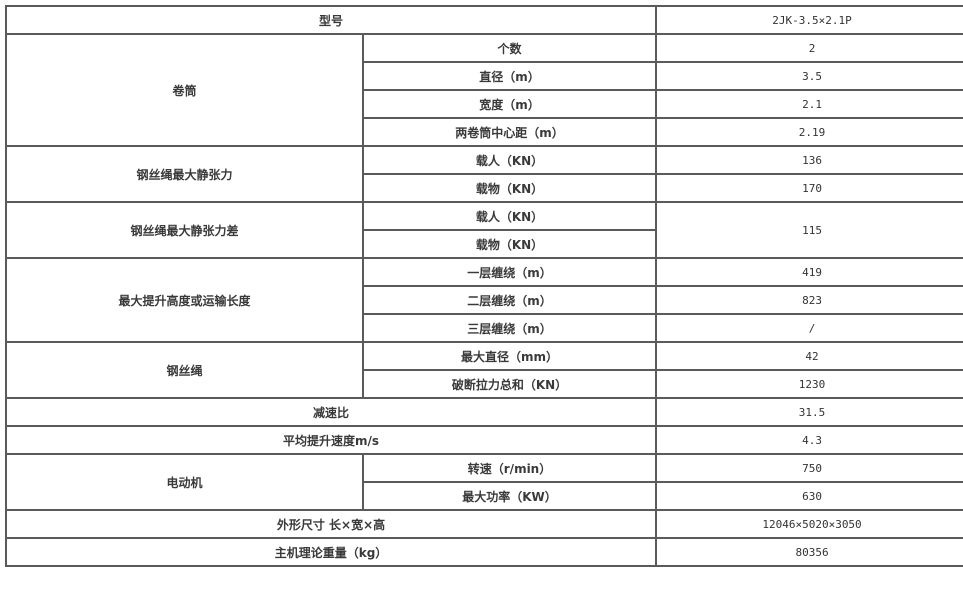 This screenshot has width=963, height=607. What do you see at coordinates (809, 412) in the screenshot?
I see `row-value: 31.5` at bounding box center [809, 412].